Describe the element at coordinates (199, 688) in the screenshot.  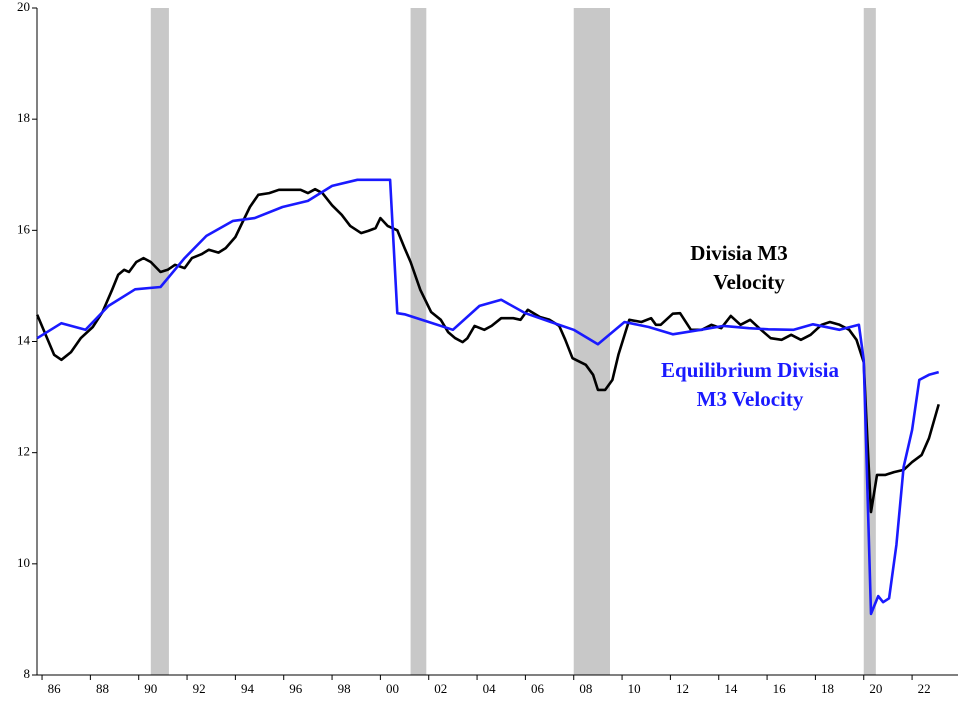
I see `x-tick-label: 92` at that location.